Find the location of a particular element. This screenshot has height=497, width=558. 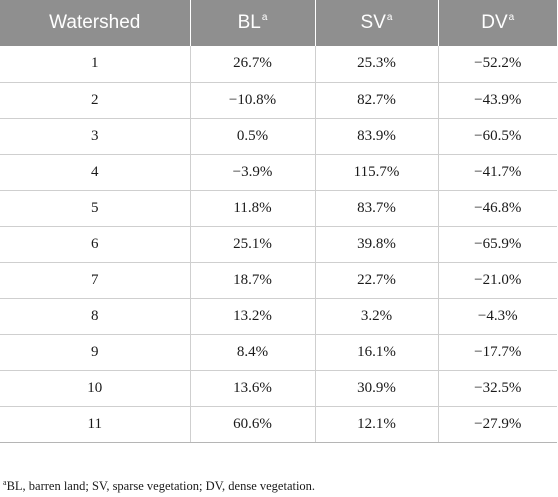

cell-watershed: 11 is located at coordinates (95, 424).